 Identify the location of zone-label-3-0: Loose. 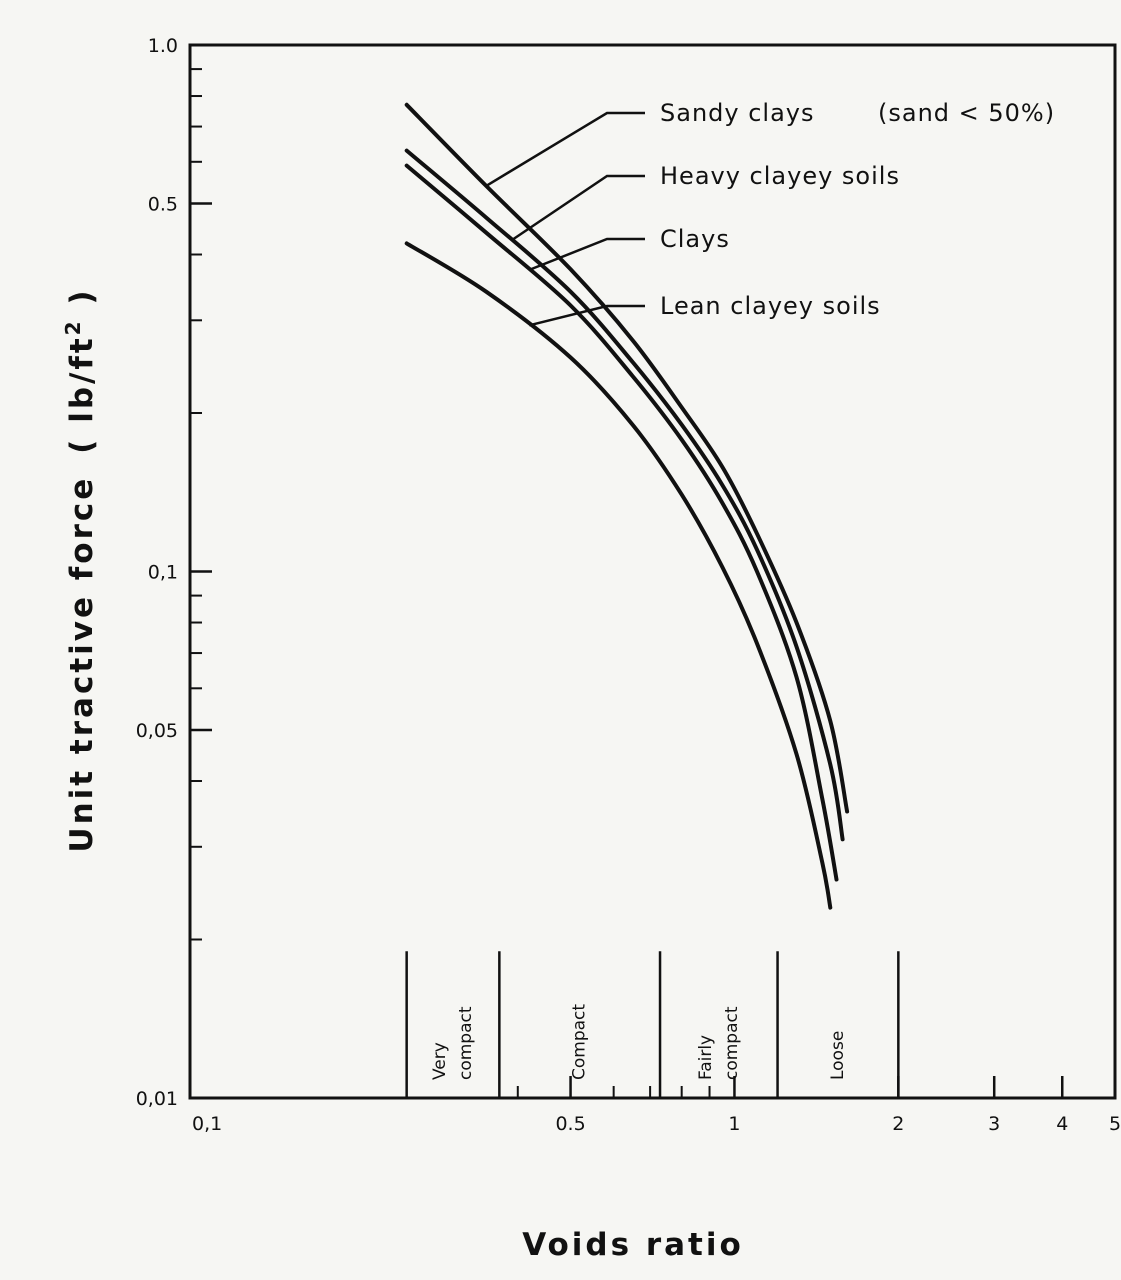
(838, 1055).